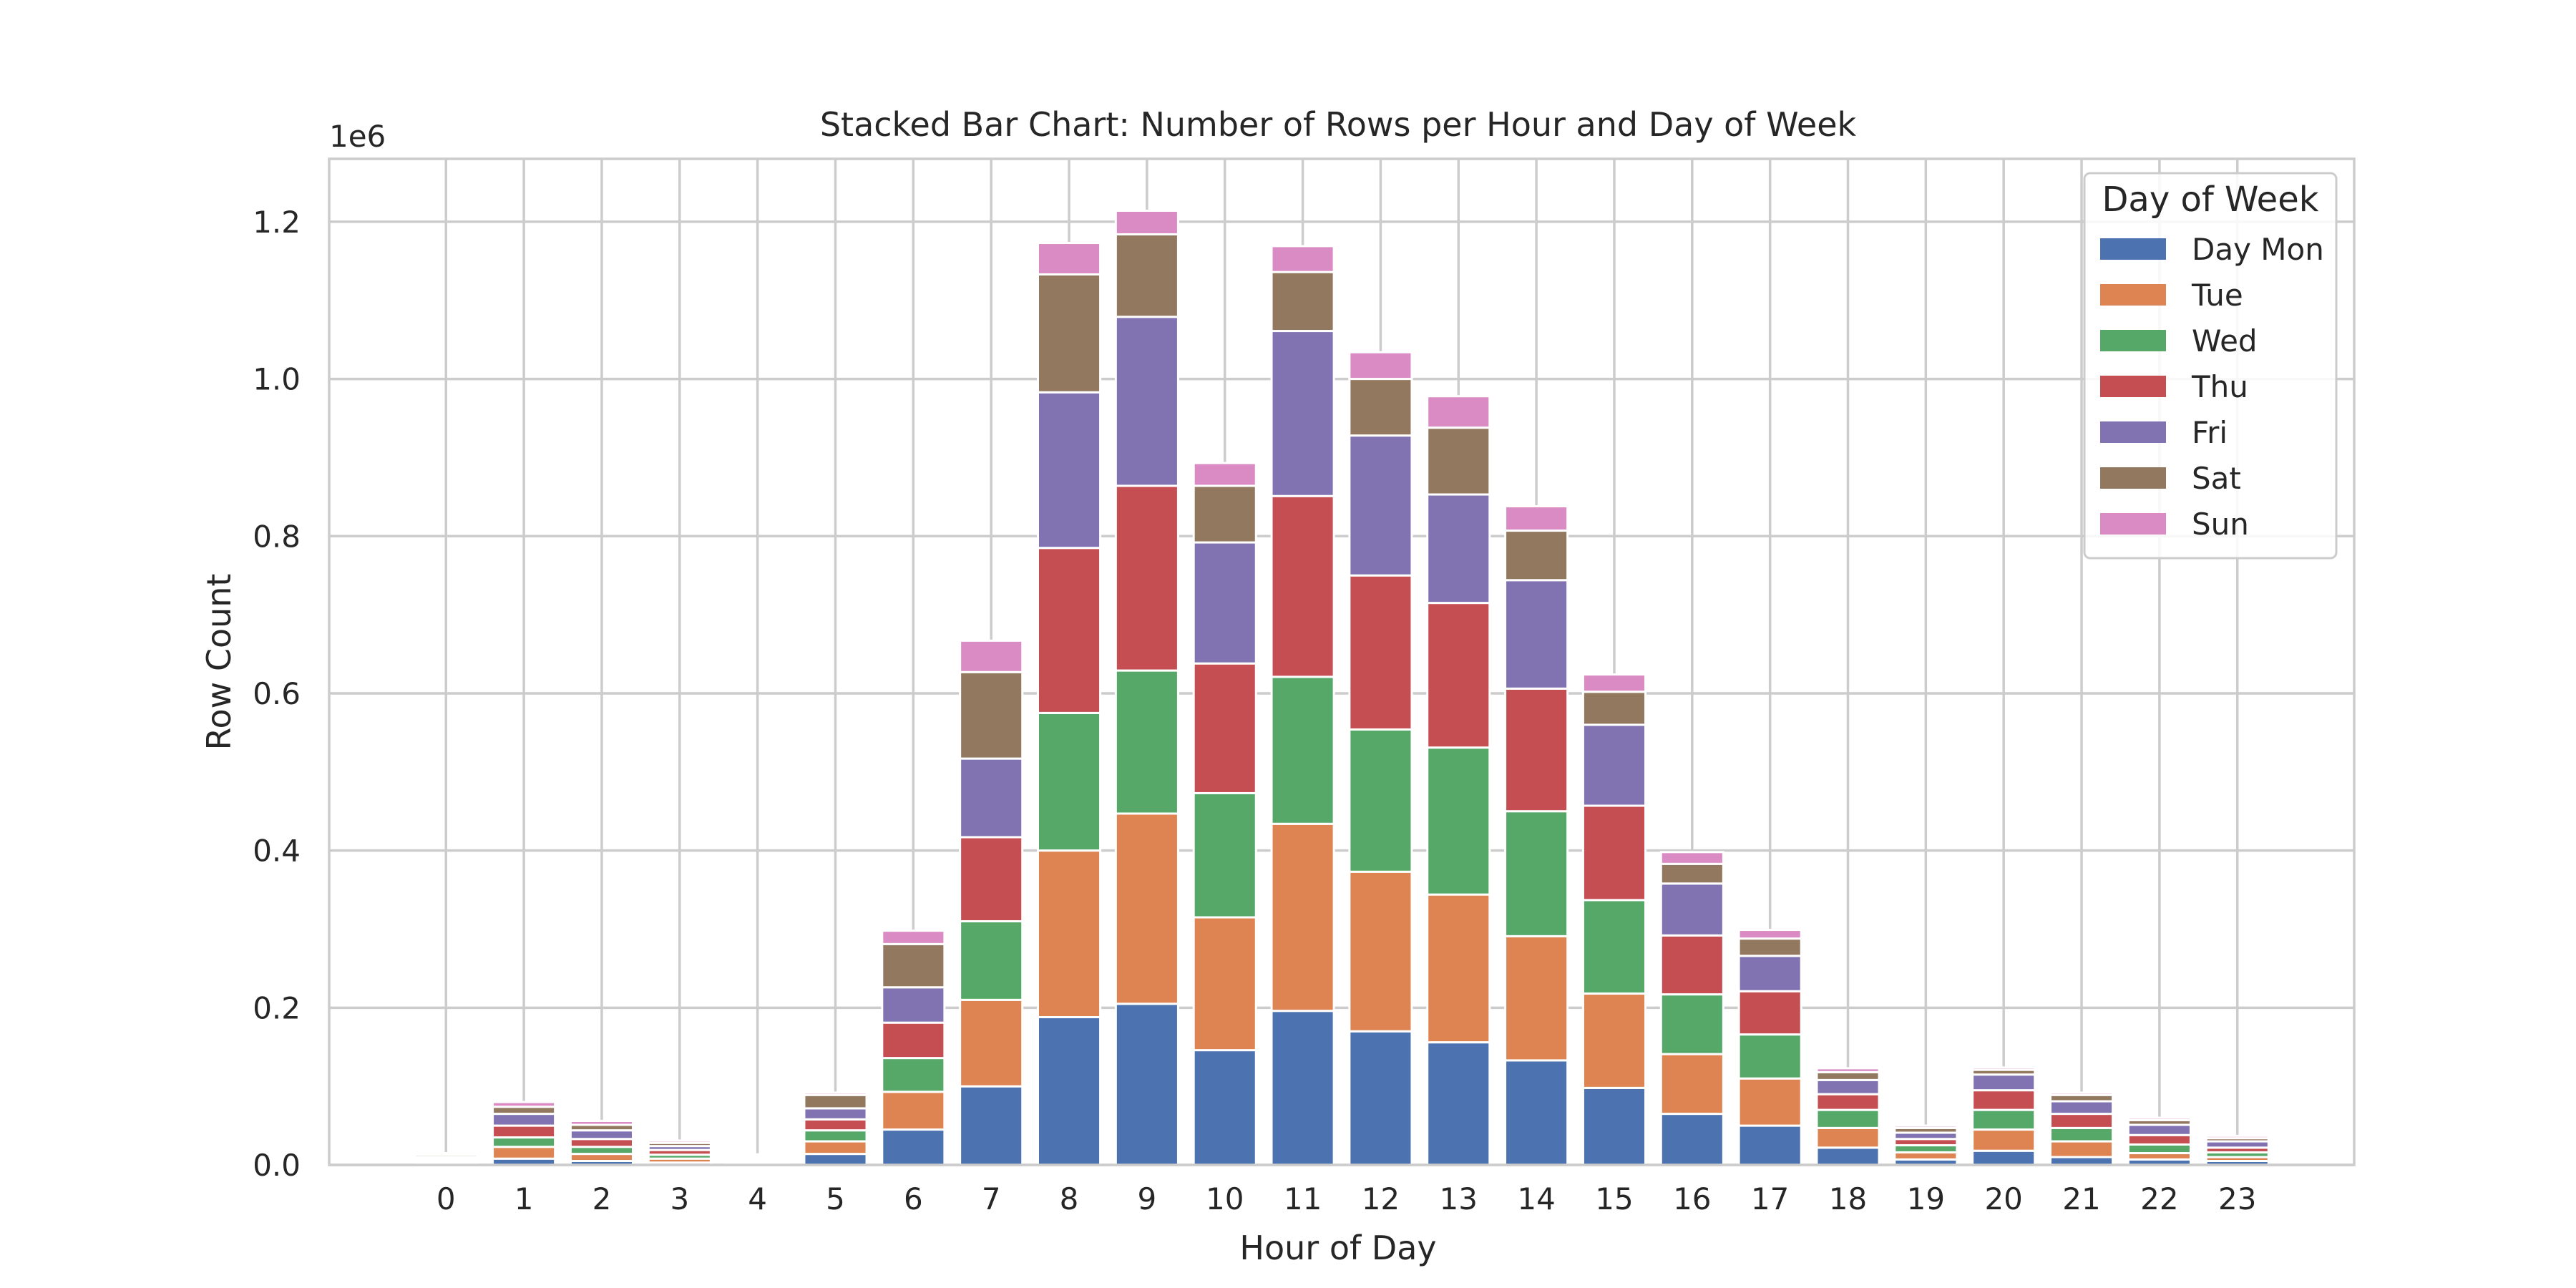 This screenshot has height=1288, width=2576. Describe the element at coordinates (2219, 386) in the screenshot. I see `legend-label: Thu` at that location.